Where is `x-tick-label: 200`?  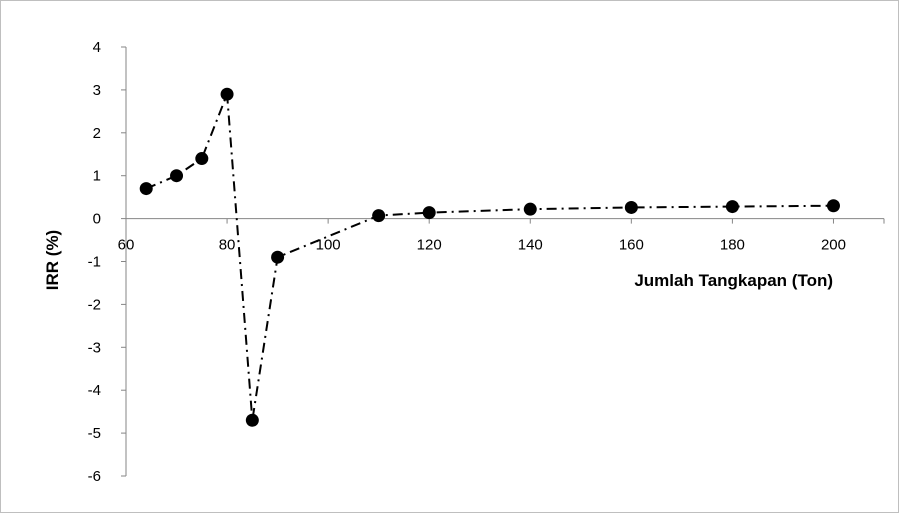 x-tick-label: 200 is located at coordinates (833, 245).